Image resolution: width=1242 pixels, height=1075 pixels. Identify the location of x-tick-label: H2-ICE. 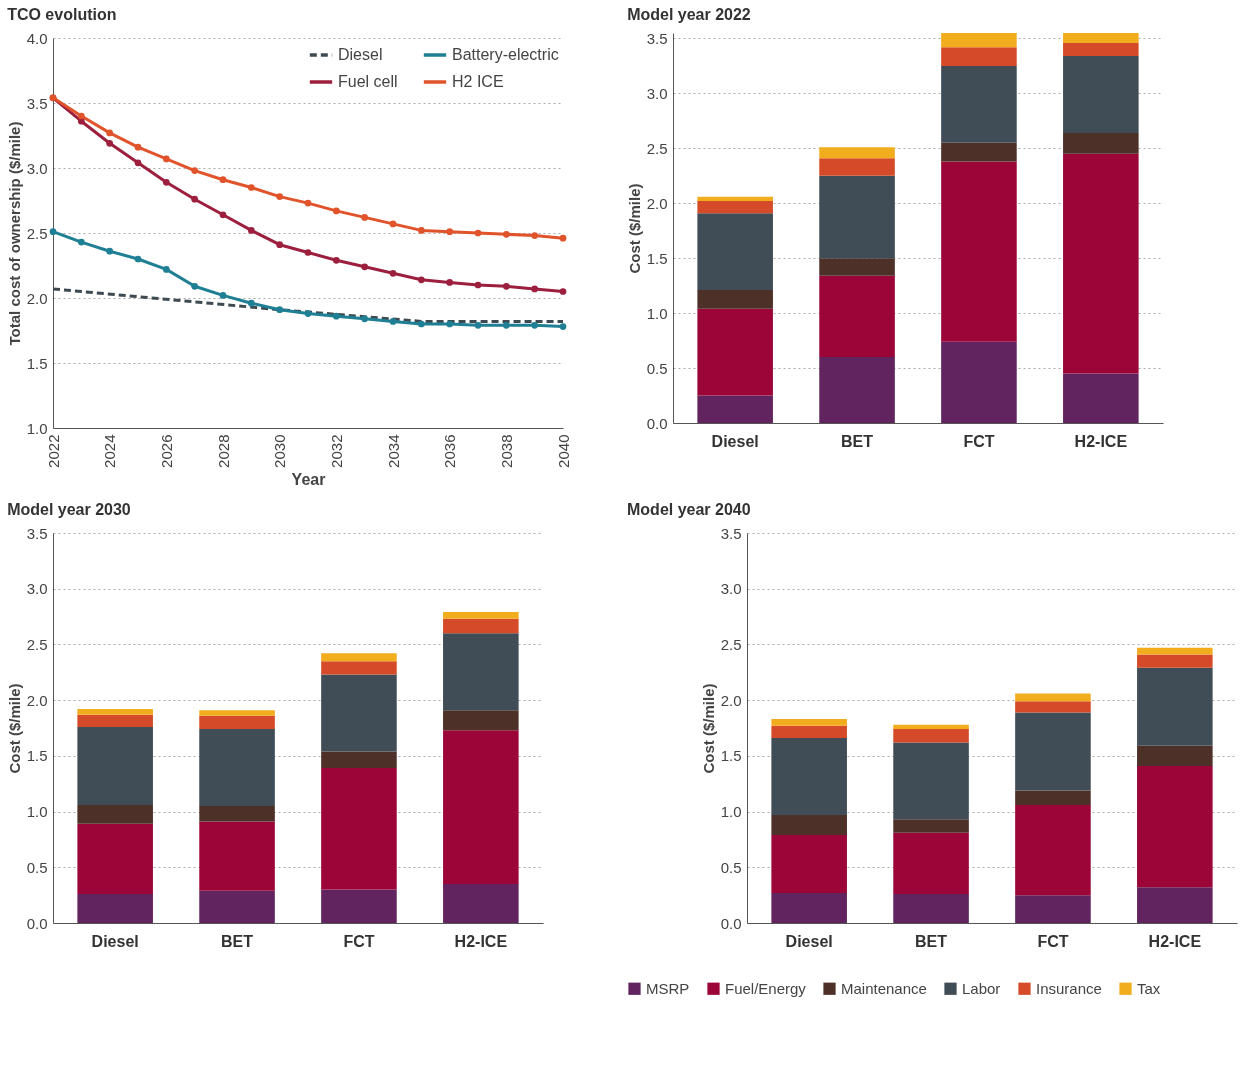
(1175, 941).